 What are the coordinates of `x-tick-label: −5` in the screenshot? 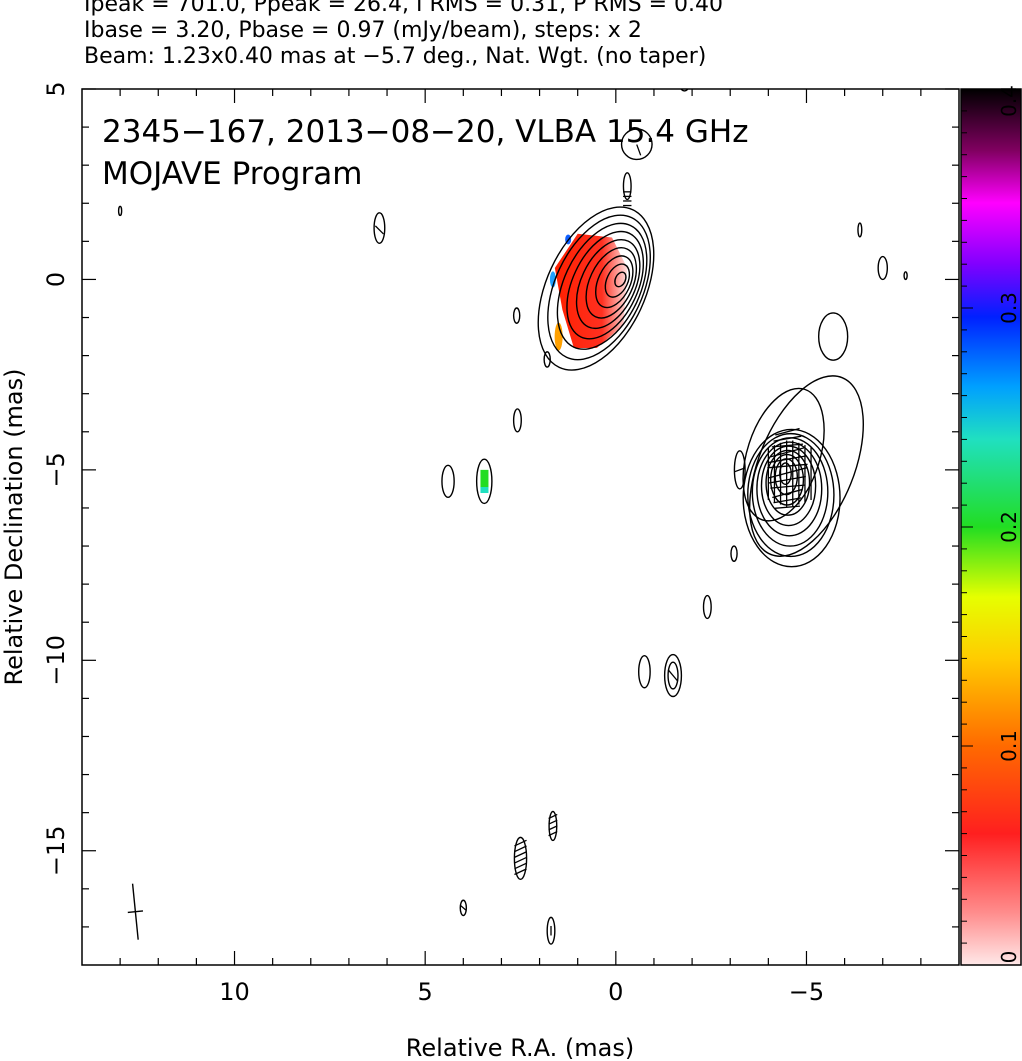 It's located at (806, 992).